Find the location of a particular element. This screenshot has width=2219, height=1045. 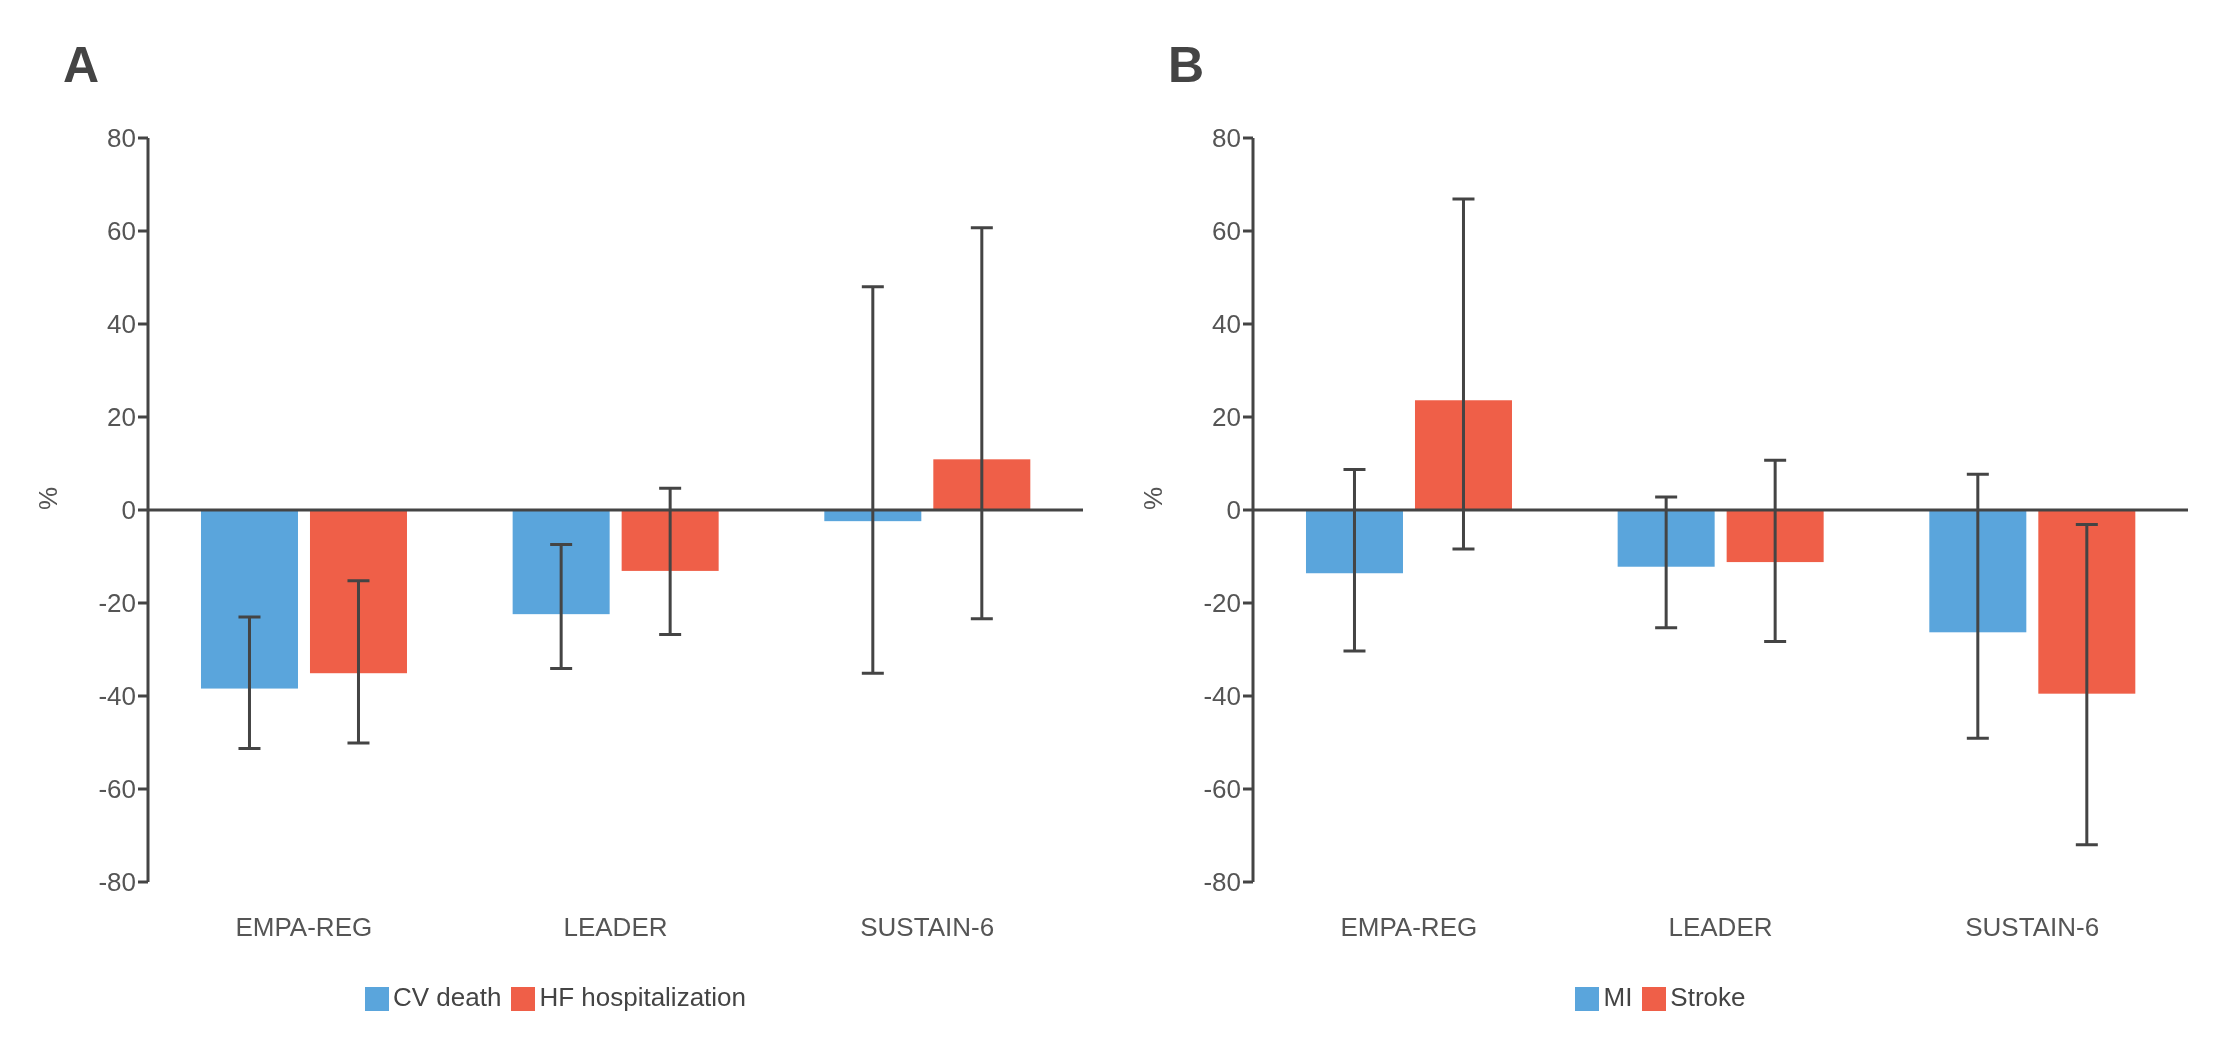

legend-label: CV death is located at coordinates (447, 997).